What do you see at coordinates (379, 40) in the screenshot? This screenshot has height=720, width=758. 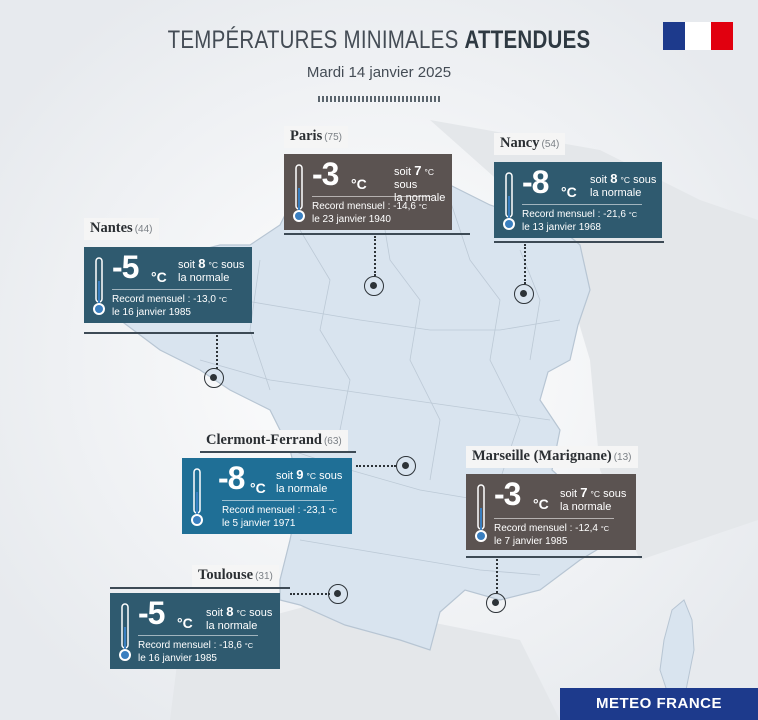 I see `page-title: TEMPÉRATURES MINIMALES ATTENDUES` at bounding box center [379, 40].